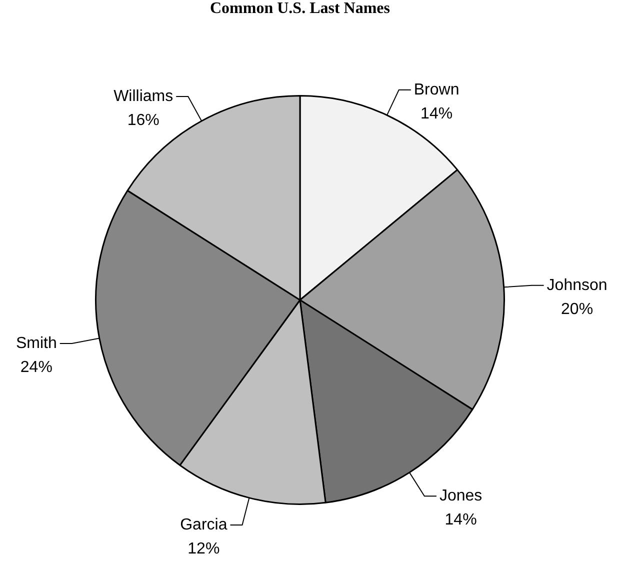 The image size is (629, 564). I want to click on slice-label: Garcia, so click(204, 525).